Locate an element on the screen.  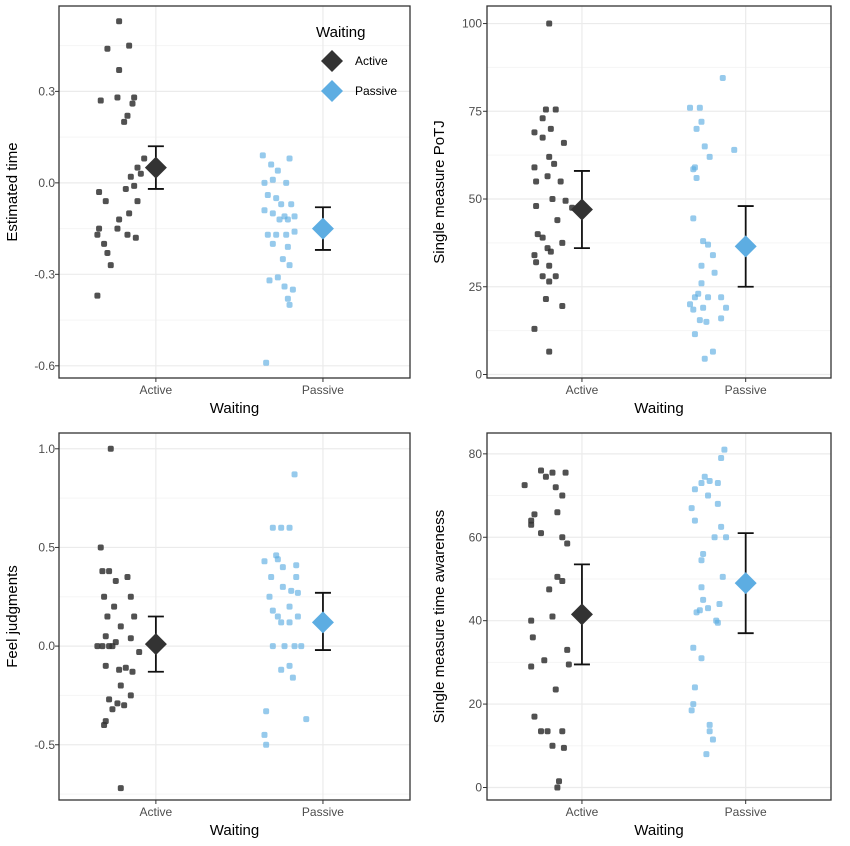
y-tick-label: 25 is located at coordinates (476, 287).